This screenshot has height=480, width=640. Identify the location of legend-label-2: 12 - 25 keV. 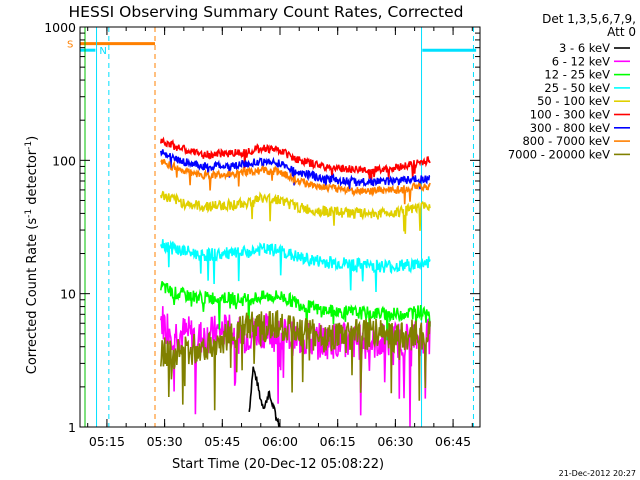
(577, 75).